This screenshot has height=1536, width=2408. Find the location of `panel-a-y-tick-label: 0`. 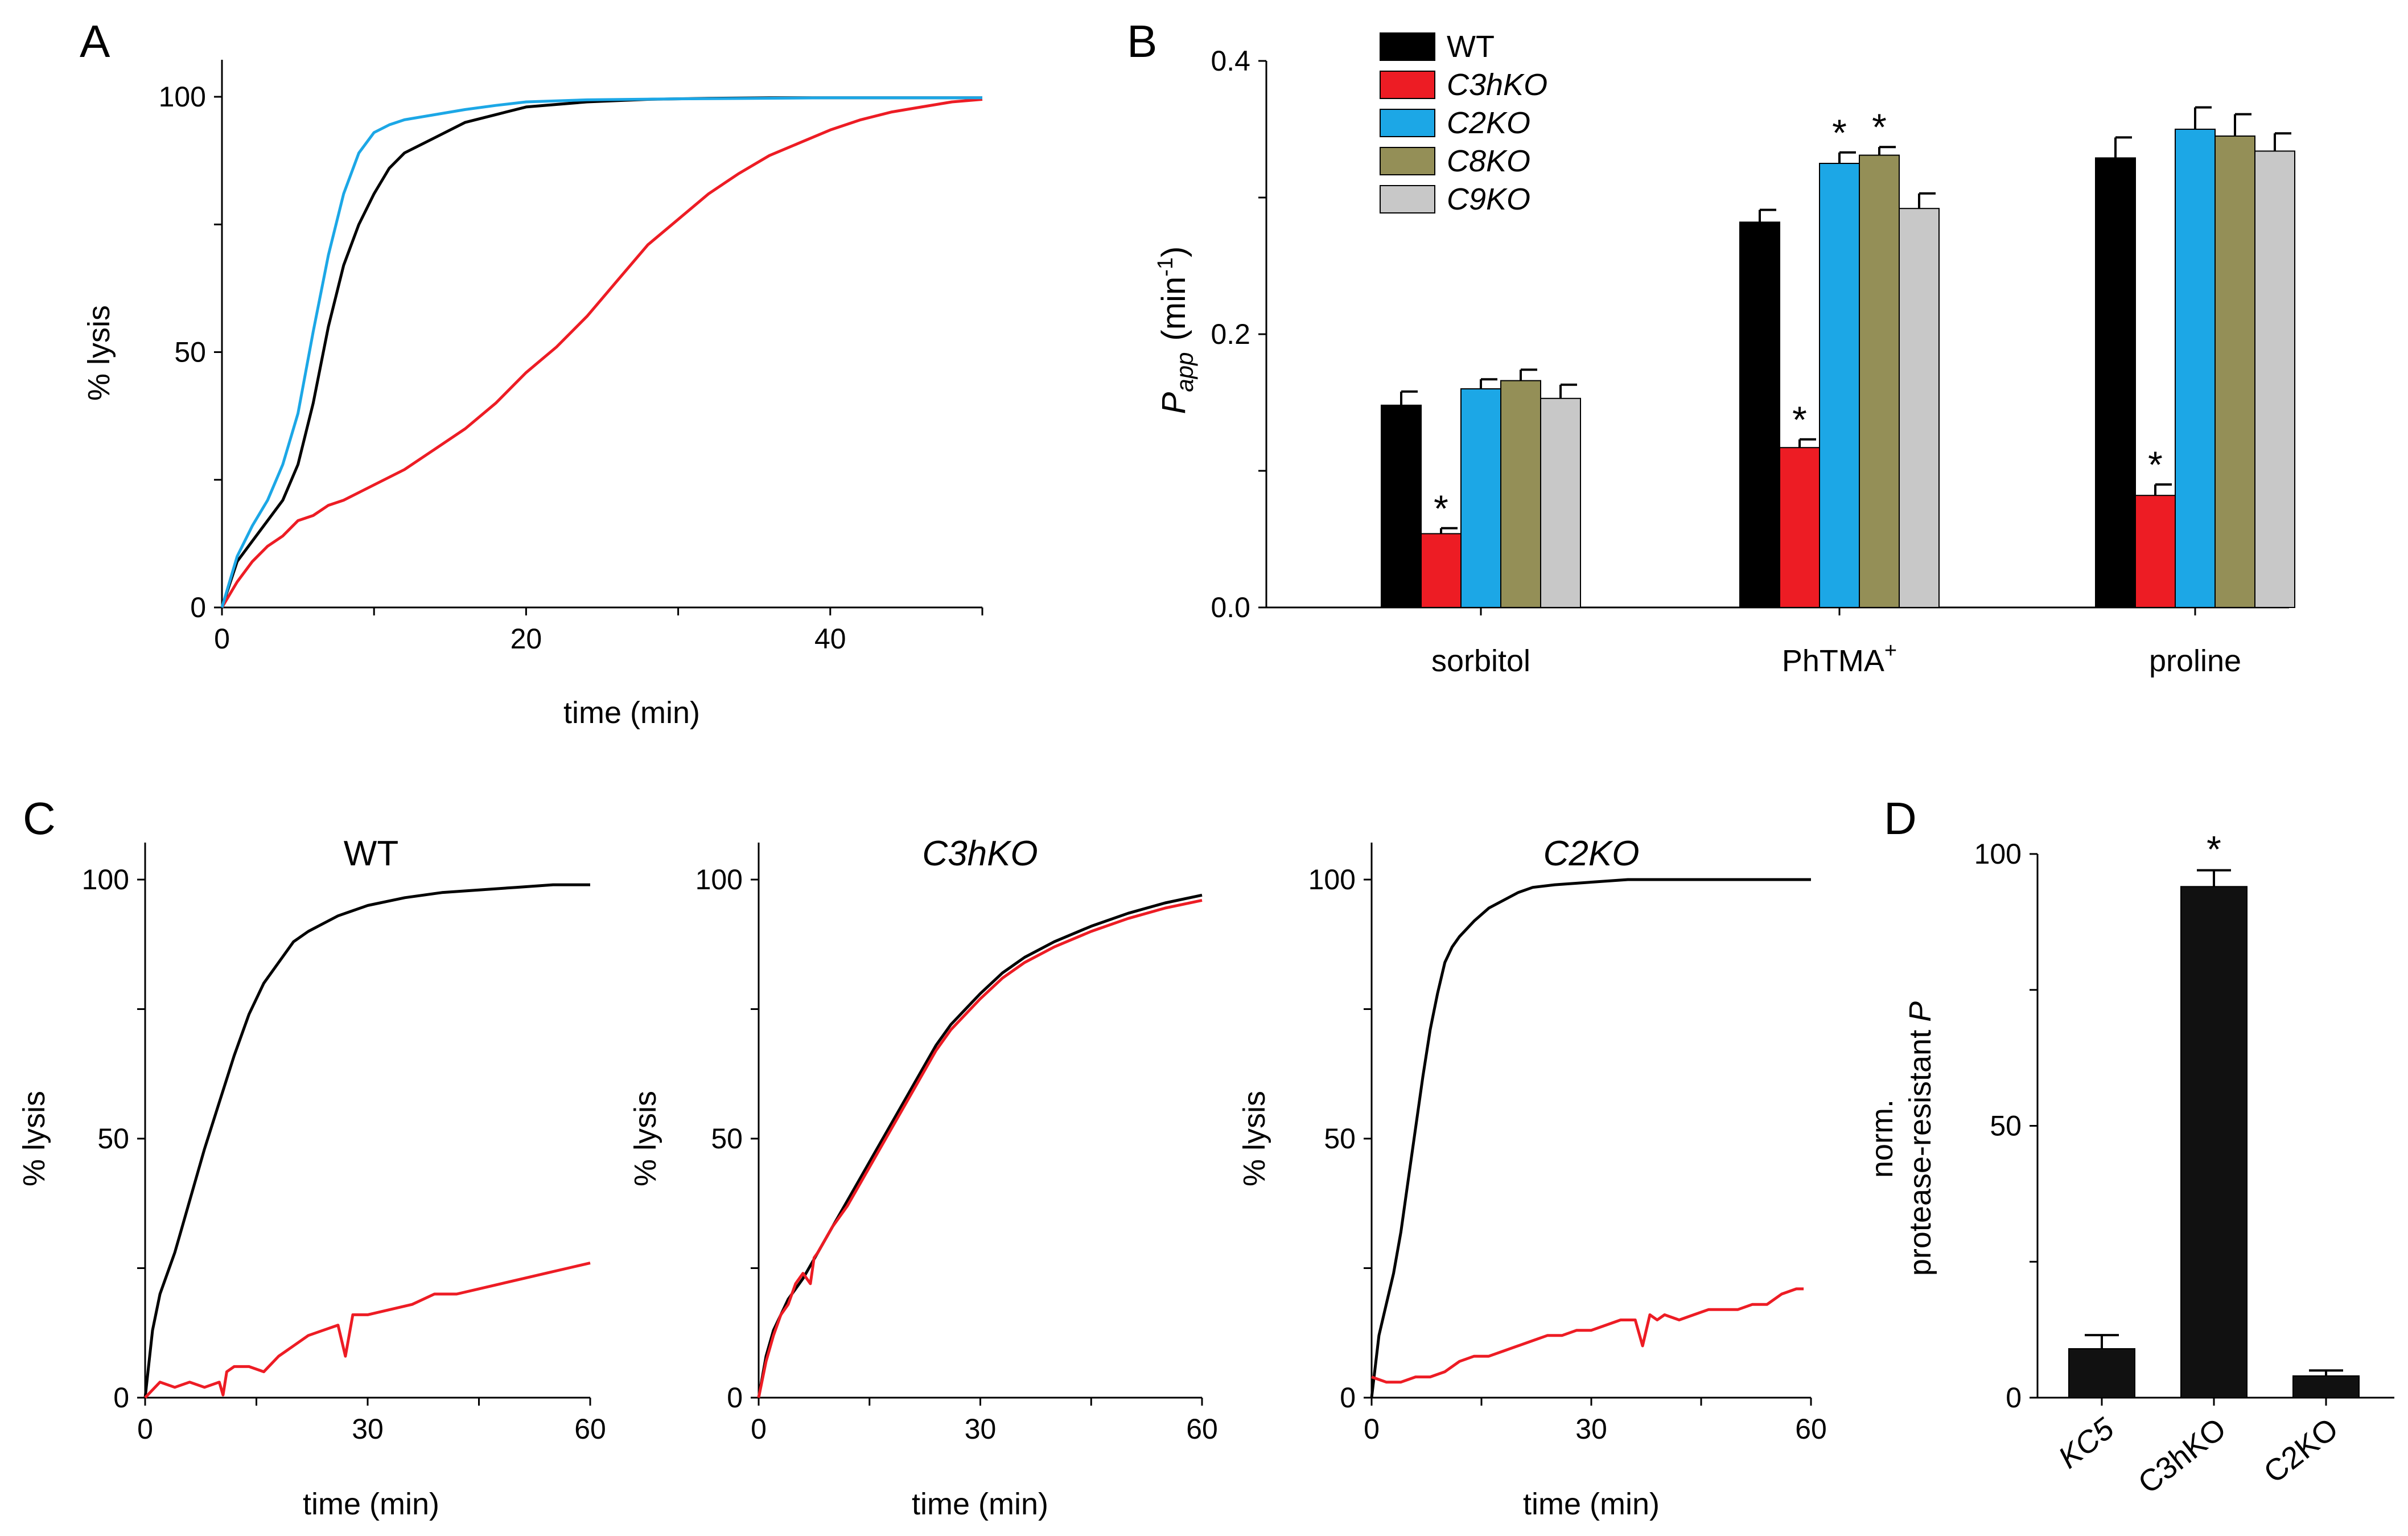

panel-a-y-tick-label: 0 is located at coordinates (198, 607).